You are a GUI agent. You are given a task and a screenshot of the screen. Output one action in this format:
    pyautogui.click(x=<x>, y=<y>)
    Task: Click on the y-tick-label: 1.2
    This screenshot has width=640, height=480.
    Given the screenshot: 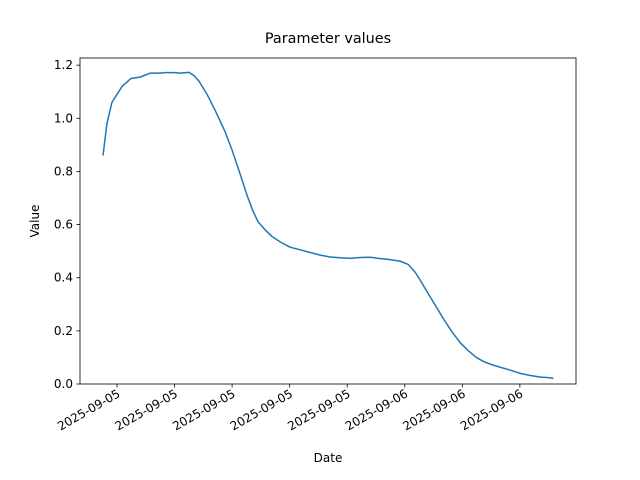 What is the action you would take?
    pyautogui.click(x=63, y=65)
    